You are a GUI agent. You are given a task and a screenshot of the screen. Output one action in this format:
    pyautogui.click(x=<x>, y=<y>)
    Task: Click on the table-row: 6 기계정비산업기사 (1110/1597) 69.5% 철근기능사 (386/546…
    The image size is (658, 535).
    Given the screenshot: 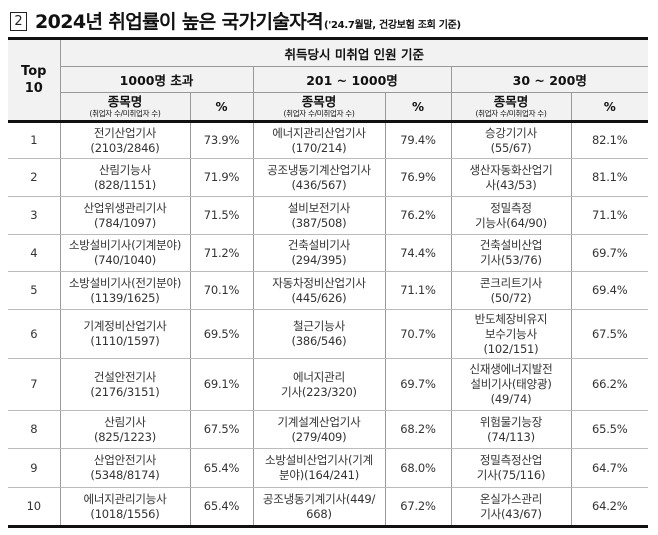 What is the action you would take?
    pyautogui.click(x=328, y=334)
    